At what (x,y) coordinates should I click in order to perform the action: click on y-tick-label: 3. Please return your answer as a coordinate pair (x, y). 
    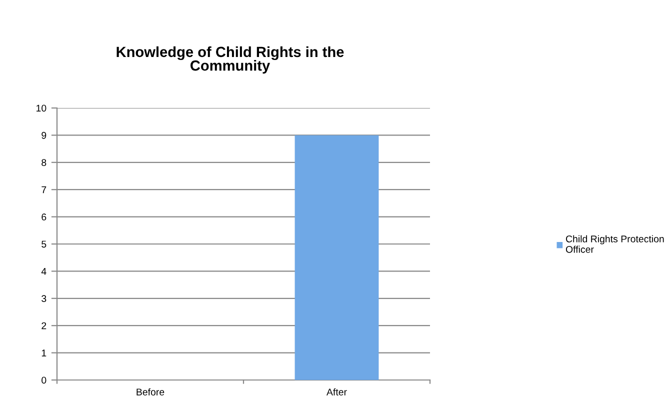
    Looking at the image, I should click on (44, 298).